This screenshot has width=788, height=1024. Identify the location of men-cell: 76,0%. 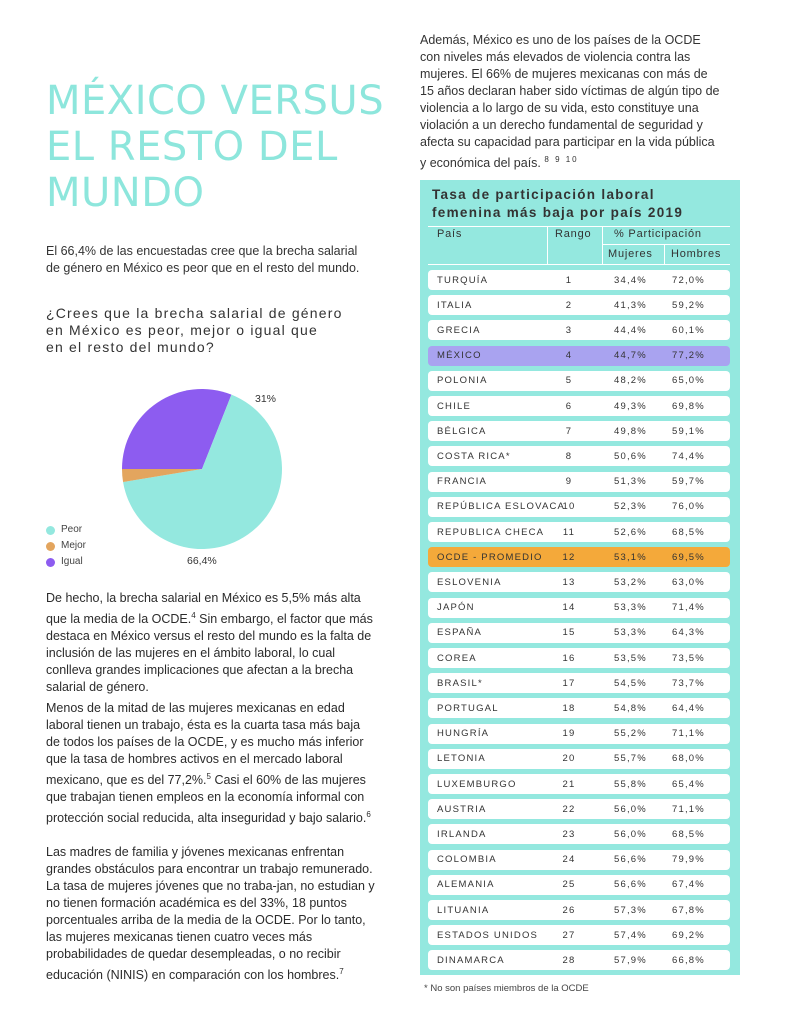
(688, 507).